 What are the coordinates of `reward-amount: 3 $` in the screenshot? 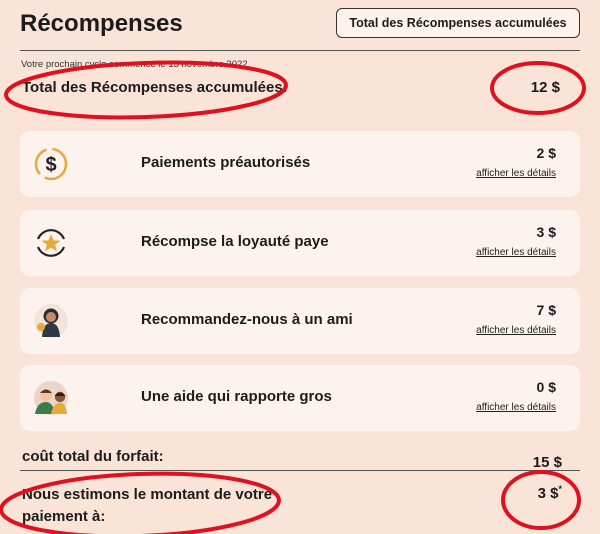 It's located at (546, 232).